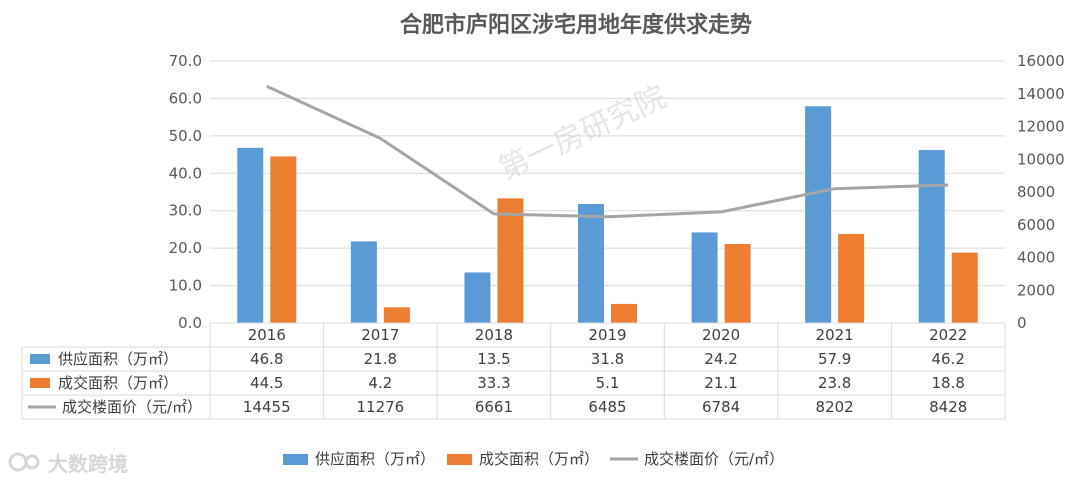 The image size is (1077, 483). I want to click on y-right-tick-label: 0, so click(1022, 323).